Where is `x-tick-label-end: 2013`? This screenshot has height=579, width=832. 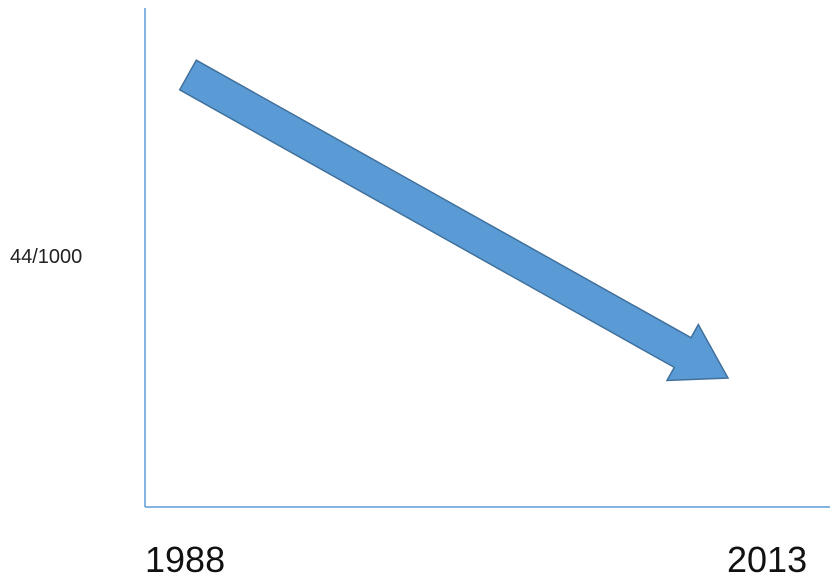
x-tick-label-end: 2013 is located at coordinates (767, 559).